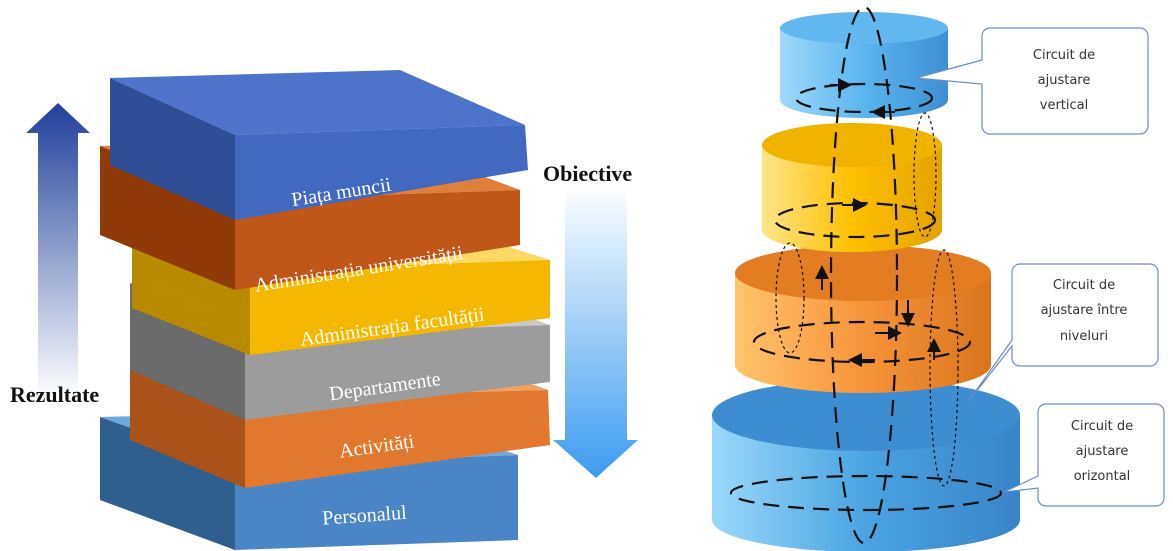 The width and height of the screenshot is (1173, 551). Describe the element at coordinates (1102, 426) in the screenshot. I see `callout-horizontal-line-1: Circuit de` at that location.